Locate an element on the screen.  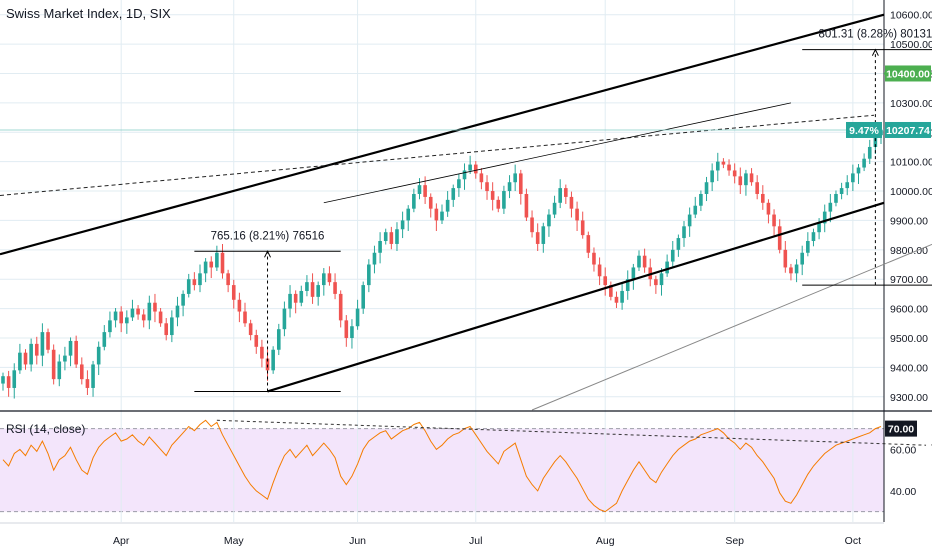
measure-label: 801.31 (8.28%) 80131 is located at coordinates (875, 35).